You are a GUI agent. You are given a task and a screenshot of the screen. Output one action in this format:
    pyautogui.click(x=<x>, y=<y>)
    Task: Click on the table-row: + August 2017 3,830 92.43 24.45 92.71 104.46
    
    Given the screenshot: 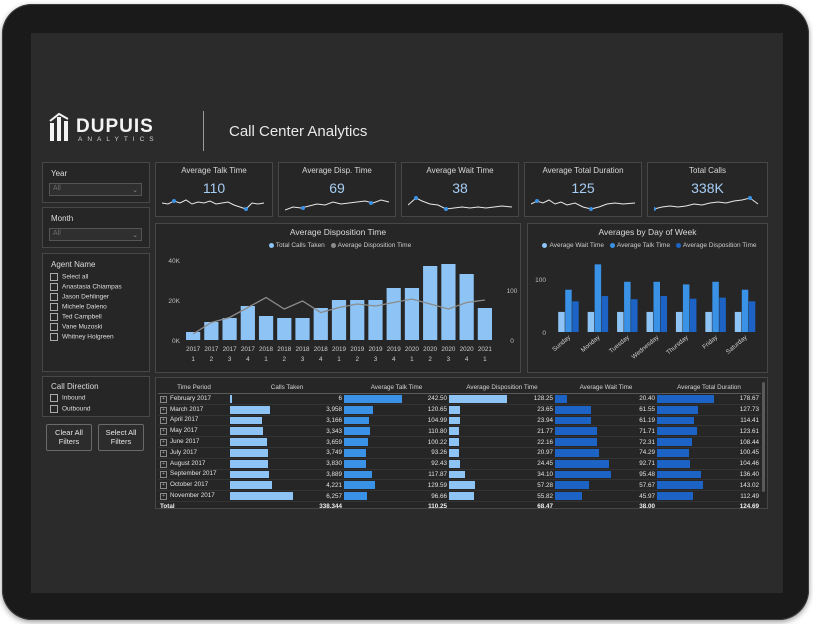 What is the action you would take?
    pyautogui.click(x=459, y=464)
    